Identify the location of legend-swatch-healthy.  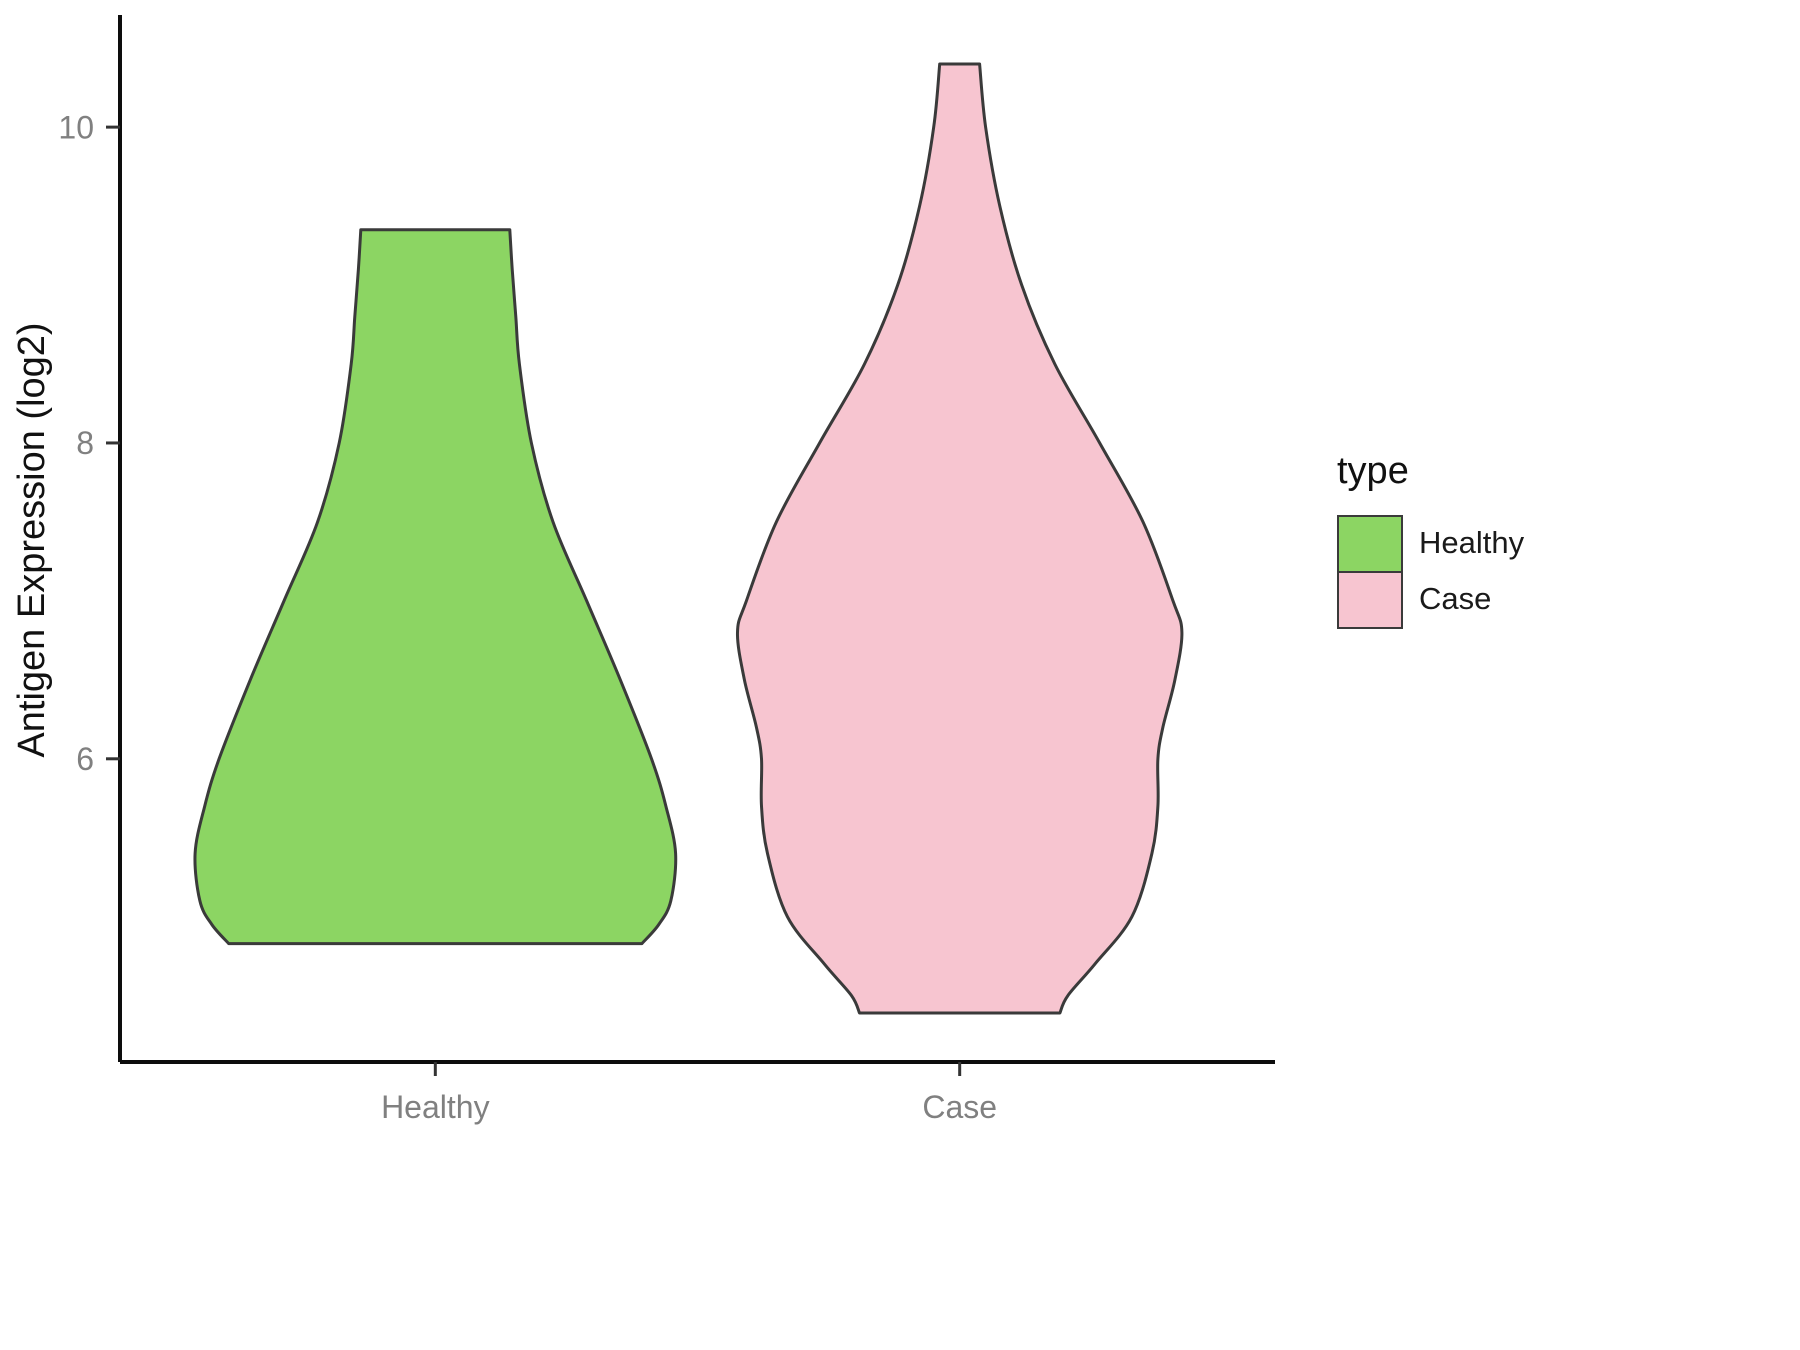
(1370, 544).